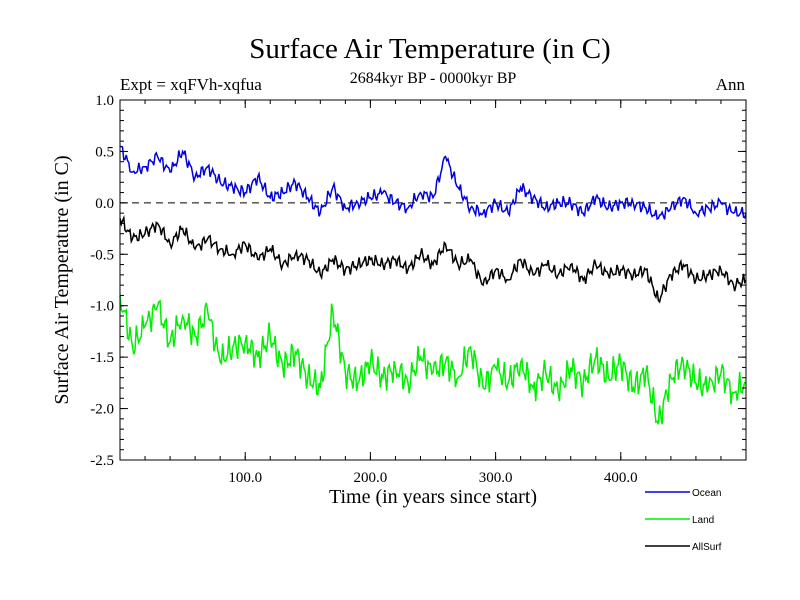 Image resolution: width=800 pixels, height=600 pixels. What do you see at coordinates (191, 84) in the screenshot?
I see `experiment-label: Expt = xqFVh-xqfua` at bounding box center [191, 84].